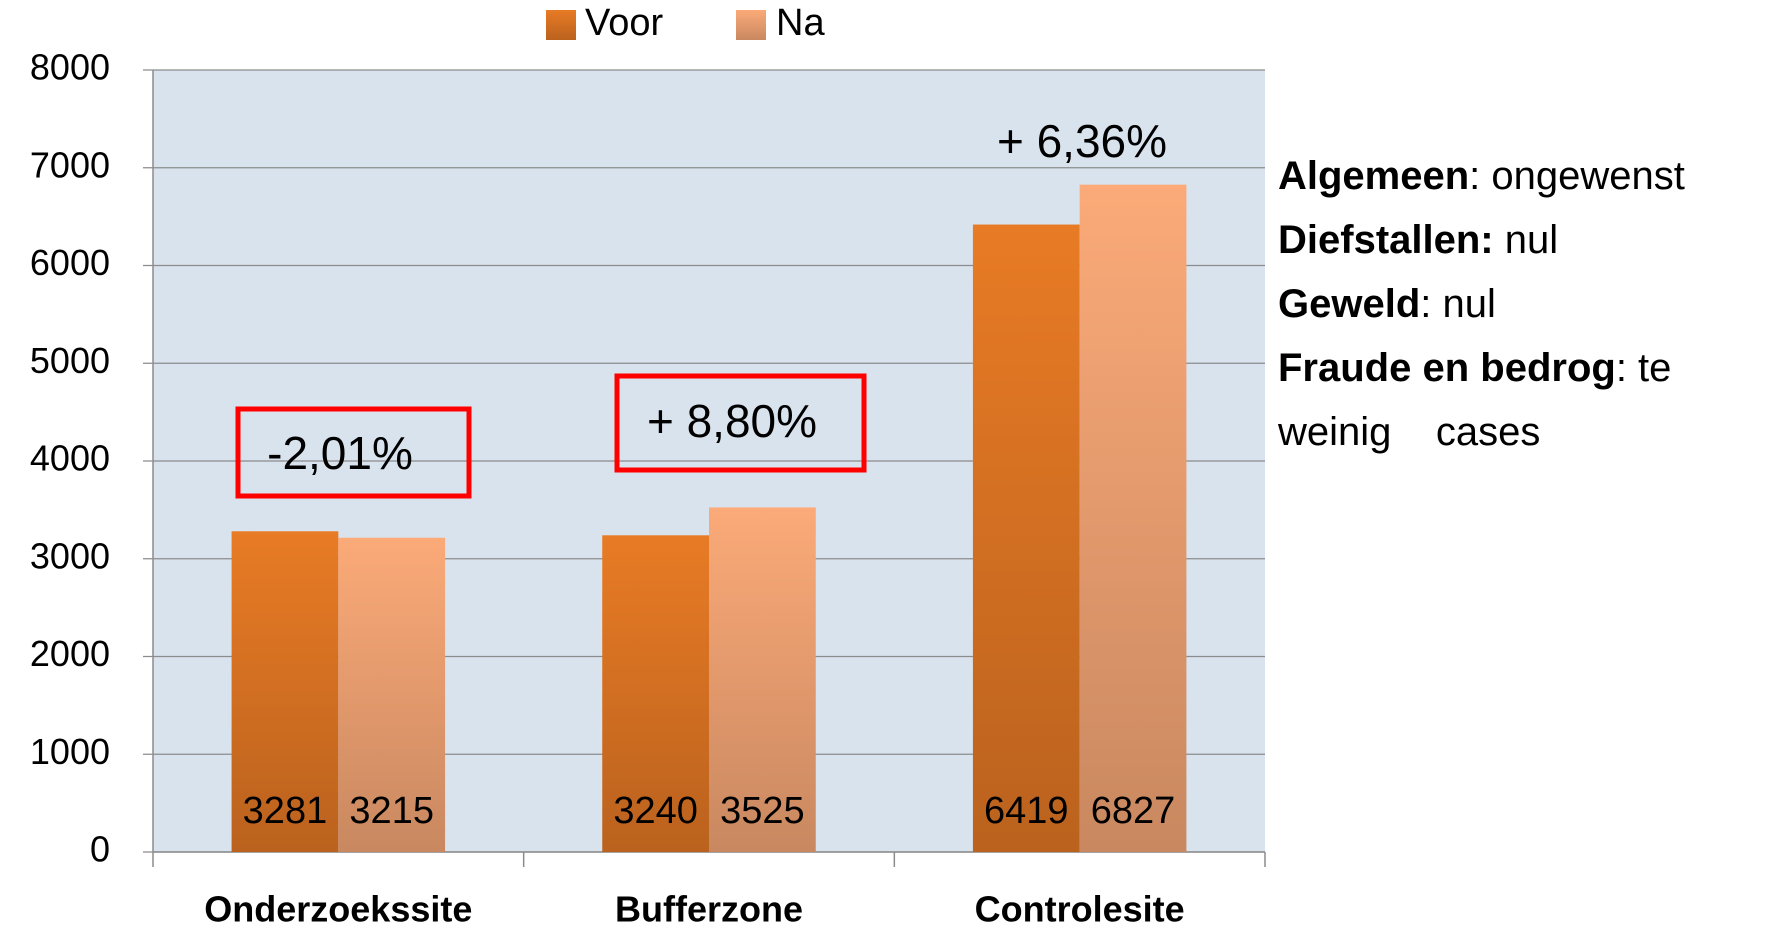 This screenshot has width=1767, height=929. What do you see at coordinates (1386, 240) in the screenshot?
I see `note-text: Diefstallen:` at bounding box center [1386, 240].